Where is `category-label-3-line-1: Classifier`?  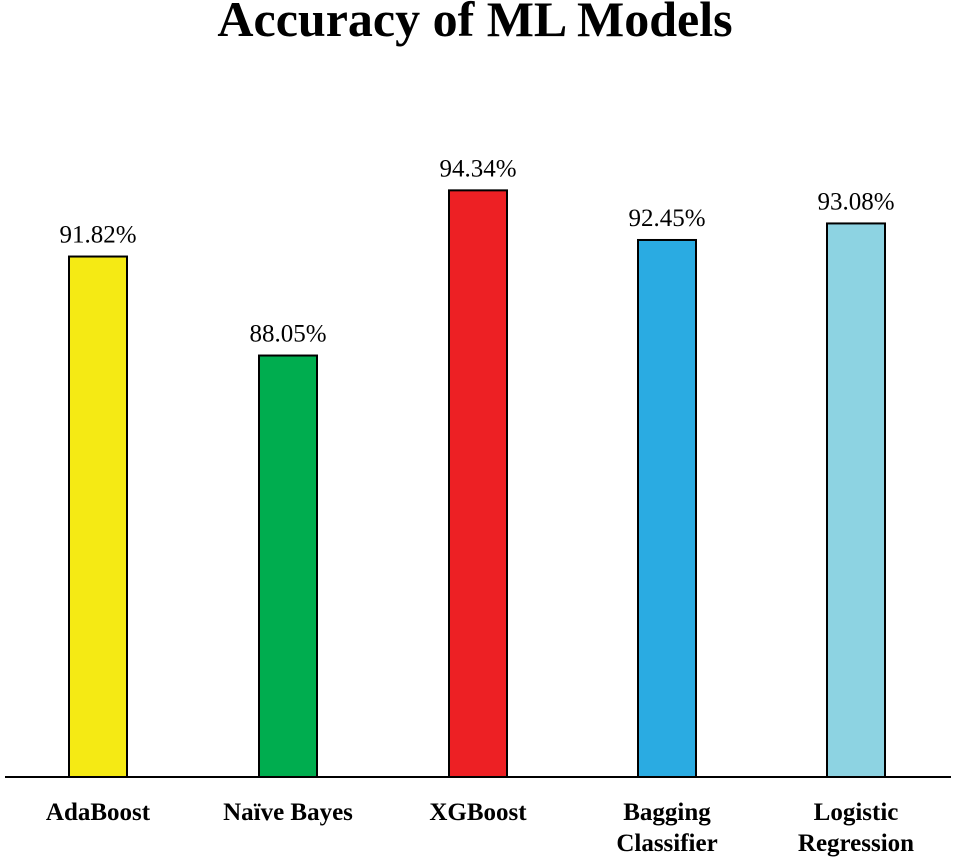 category-label-3-line-1: Classifier is located at coordinates (666, 843).